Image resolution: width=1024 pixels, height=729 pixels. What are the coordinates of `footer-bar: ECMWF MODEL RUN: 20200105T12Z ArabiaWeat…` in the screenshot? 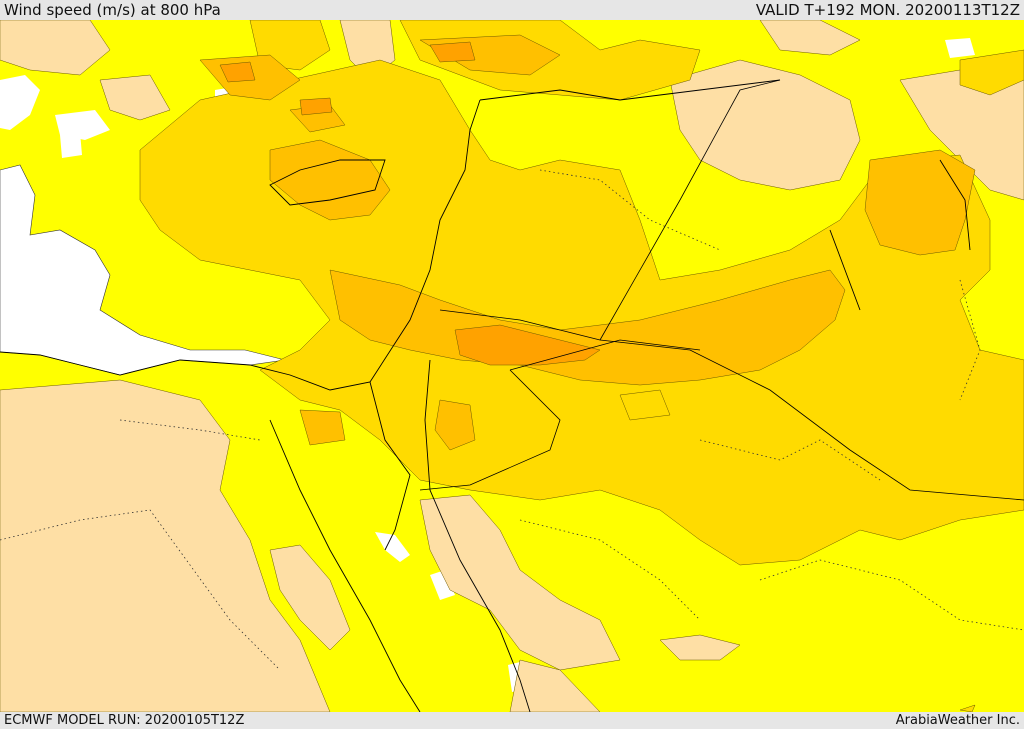 It's located at (512, 720).